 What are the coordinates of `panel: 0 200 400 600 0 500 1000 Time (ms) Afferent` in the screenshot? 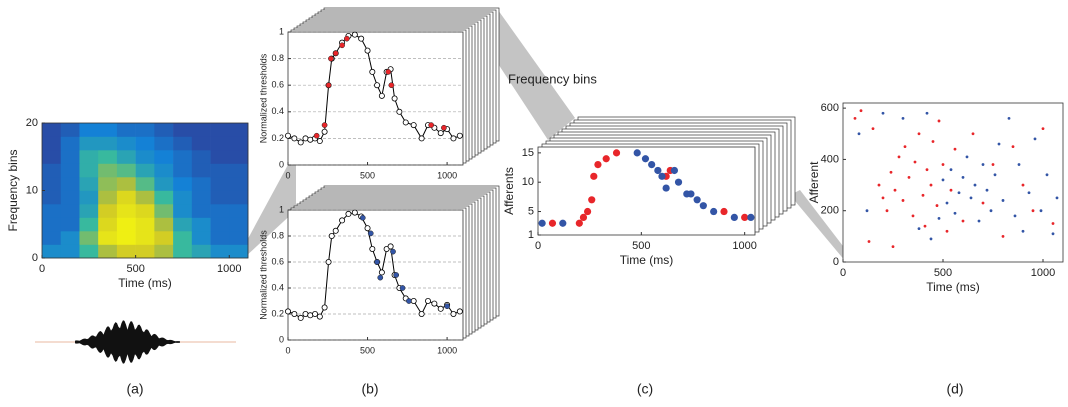 It's located at (935, 198).